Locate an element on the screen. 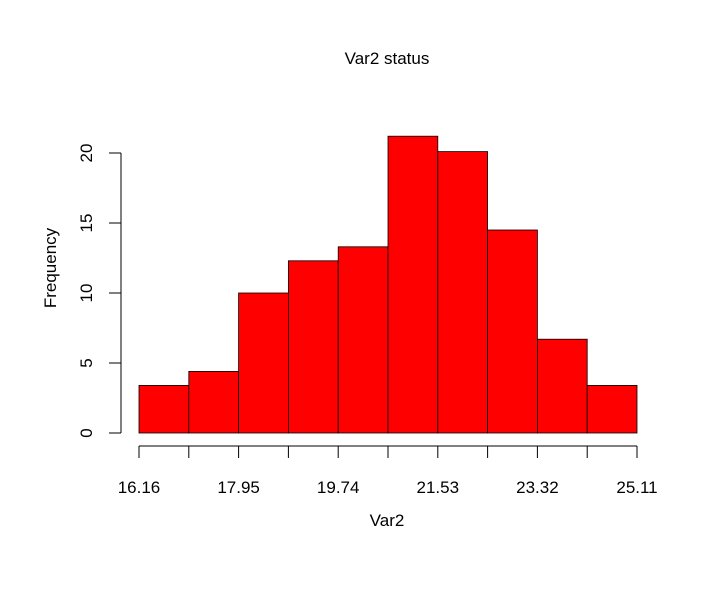 The image size is (703, 591). x-tick-label-1: 16.16 is located at coordinates (139, 487).